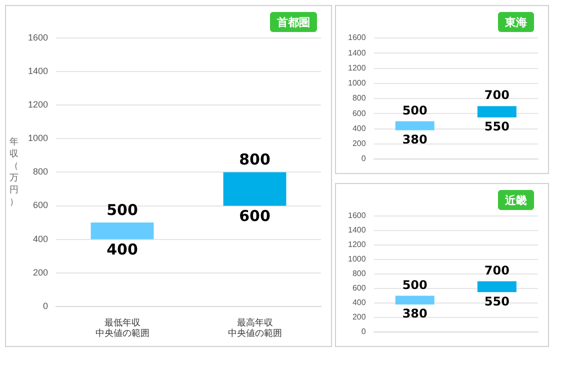  I want to click on x-tick-label: 最低年収中央値の範囲, so click(122, 327).